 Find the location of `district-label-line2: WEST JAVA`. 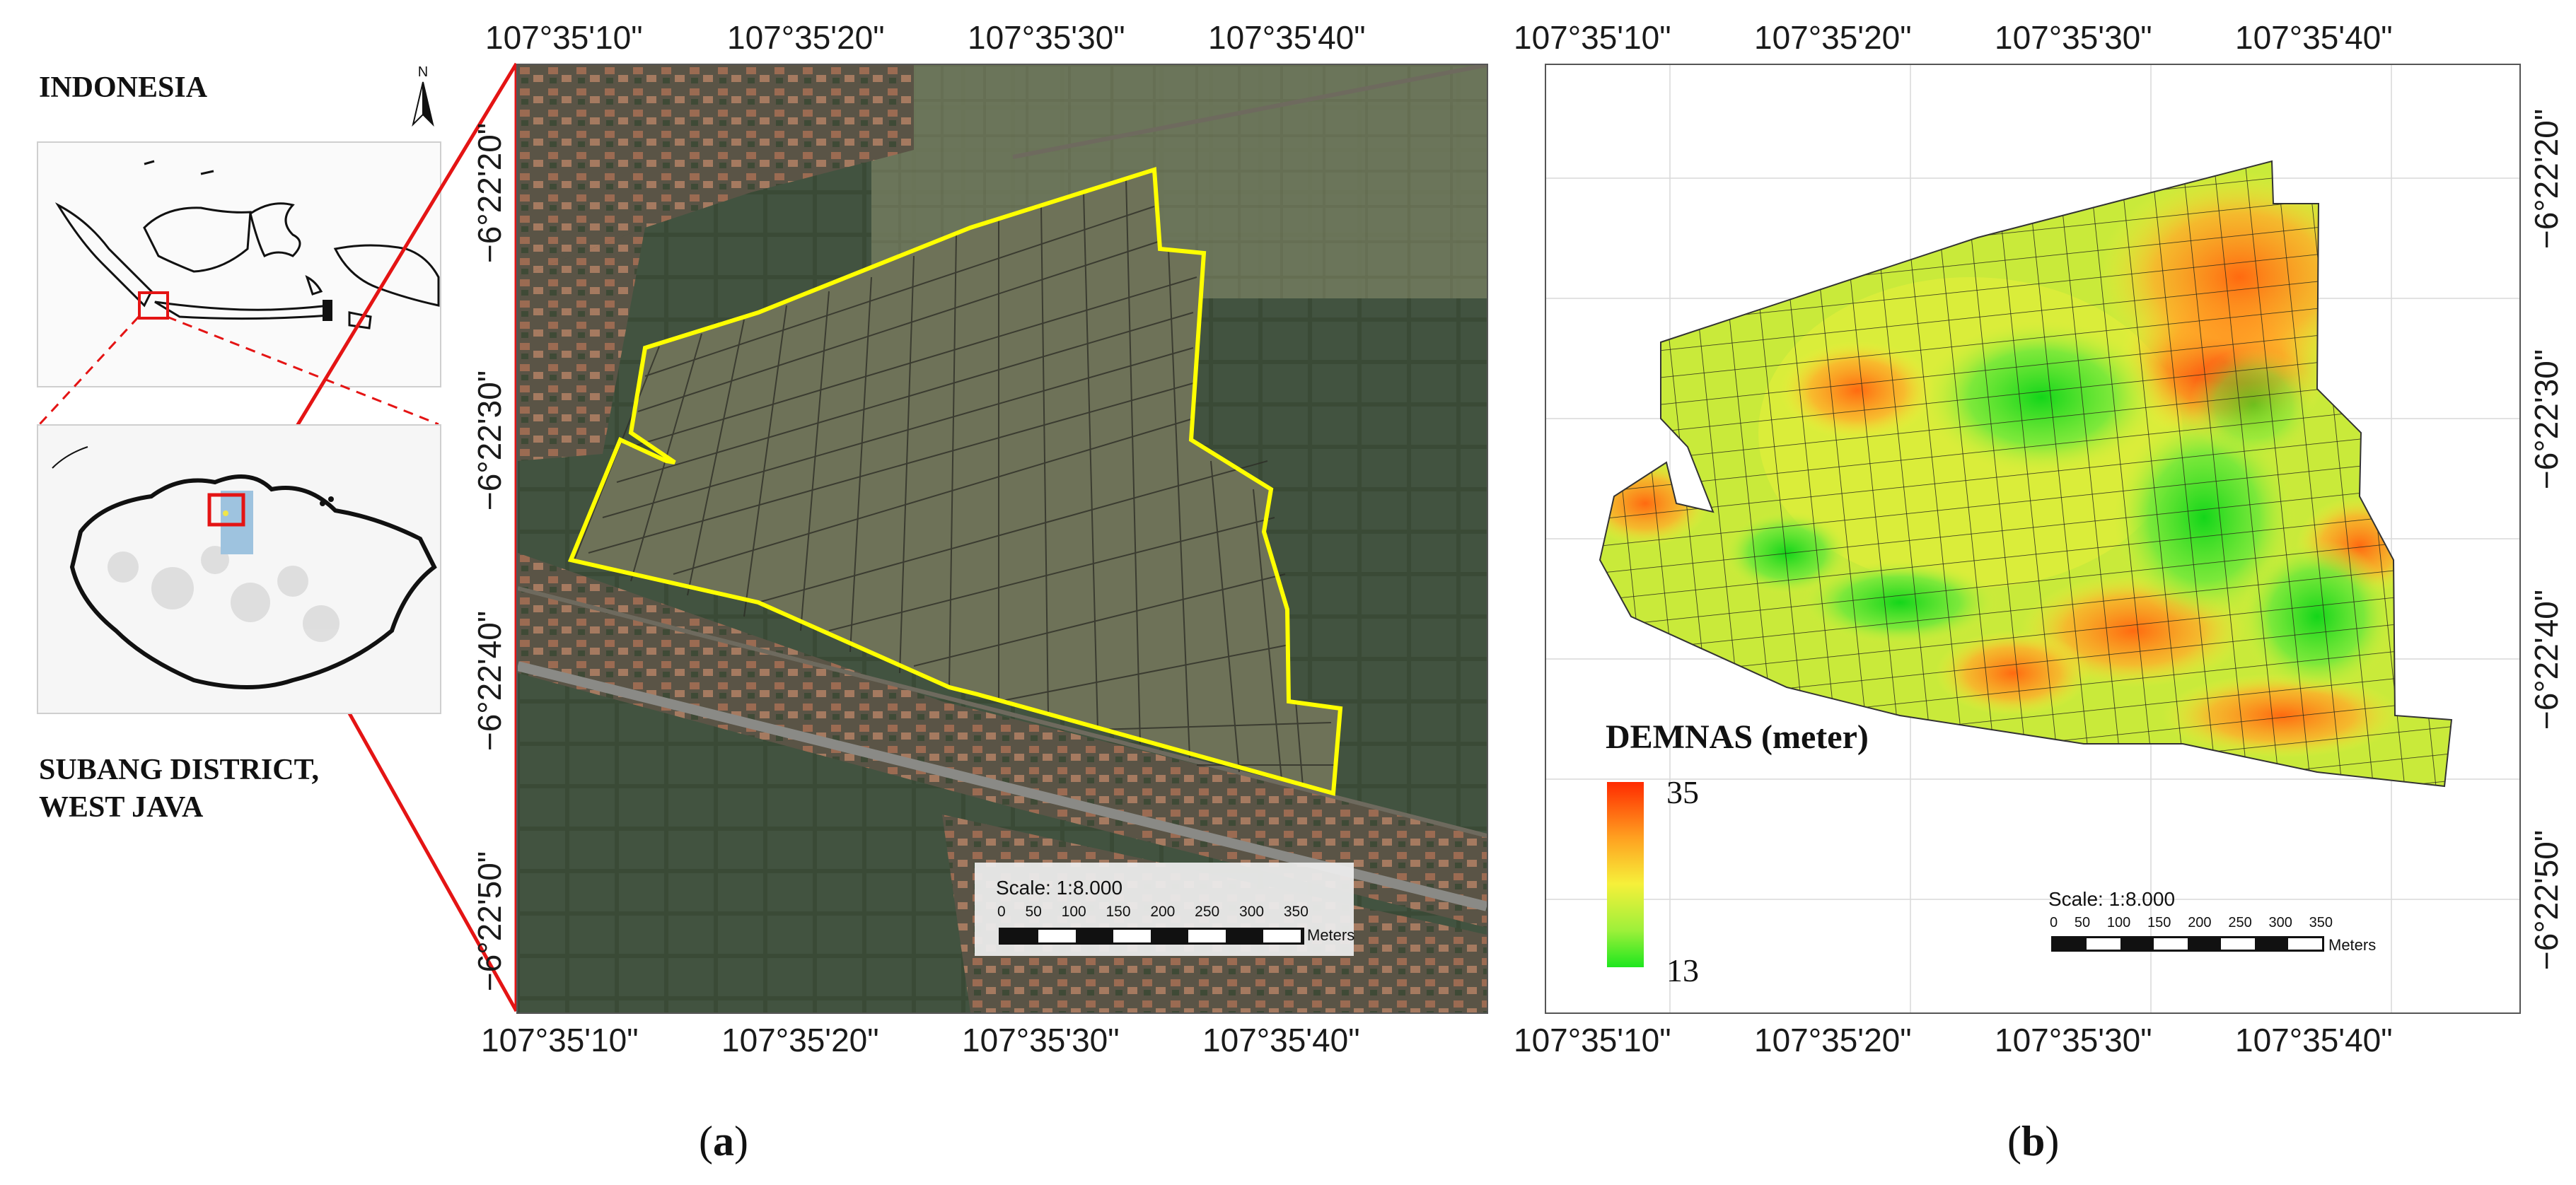

district-label-line2: WEST JAVA is located at coordinates (121, 807).